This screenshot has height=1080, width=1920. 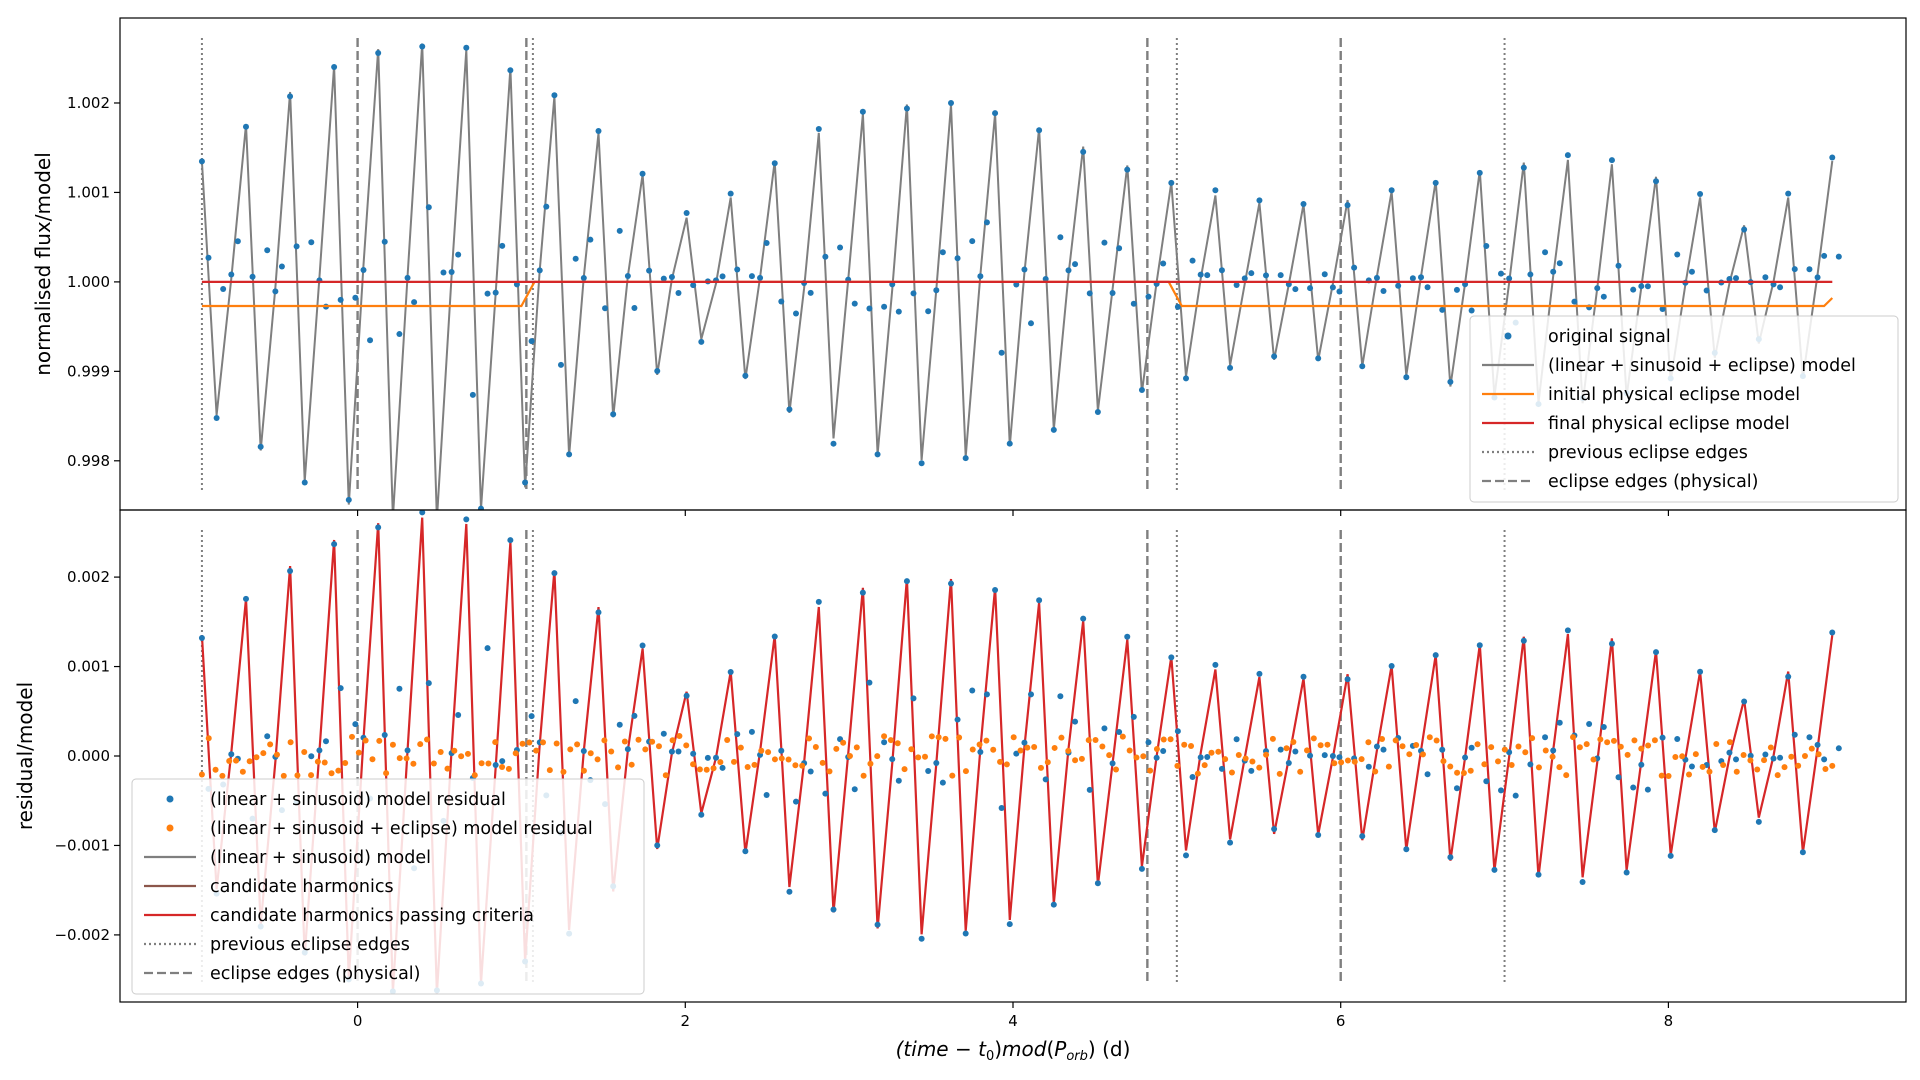 What do you see at coordinates (88, 192) in the screenshot?
I see `y-tick-label: 1.001` at bounding box center [88, 192].